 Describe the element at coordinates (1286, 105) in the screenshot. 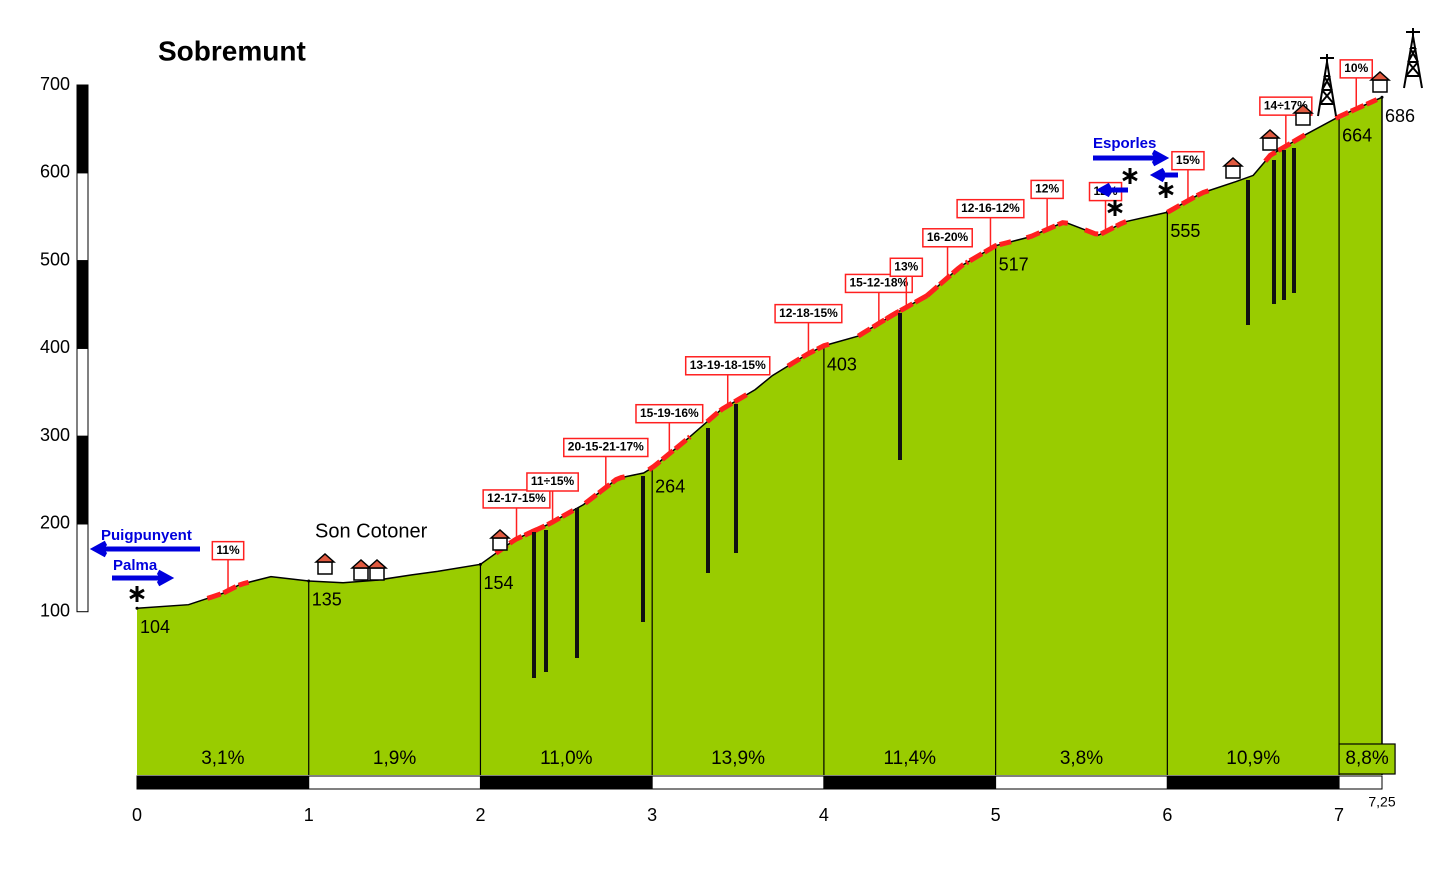

I see `grade-label: 14÷17%` at that location.